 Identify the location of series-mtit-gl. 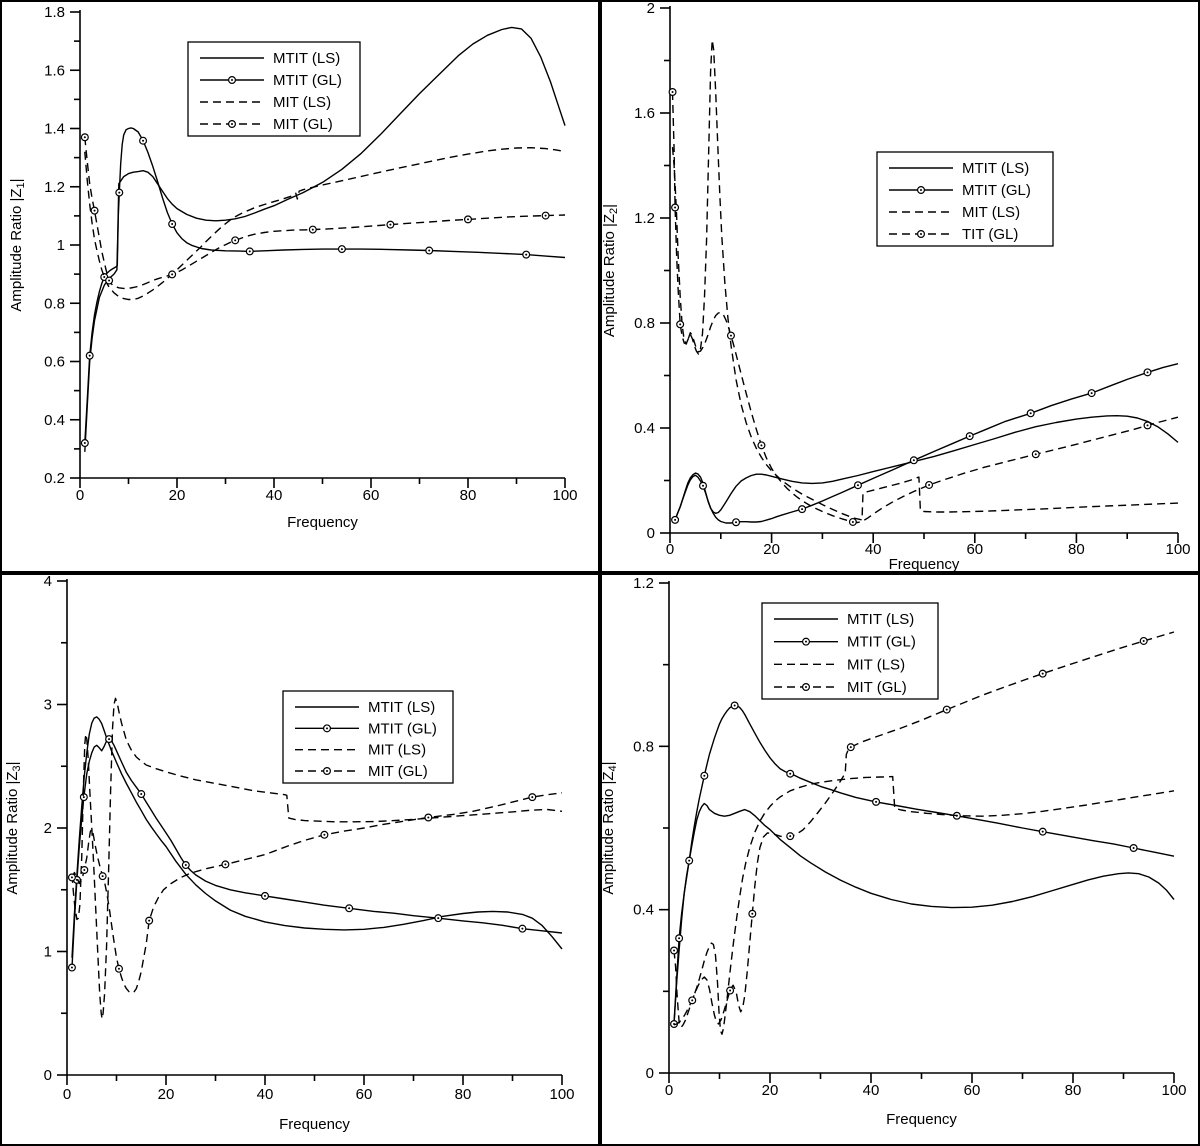
(922, 865).